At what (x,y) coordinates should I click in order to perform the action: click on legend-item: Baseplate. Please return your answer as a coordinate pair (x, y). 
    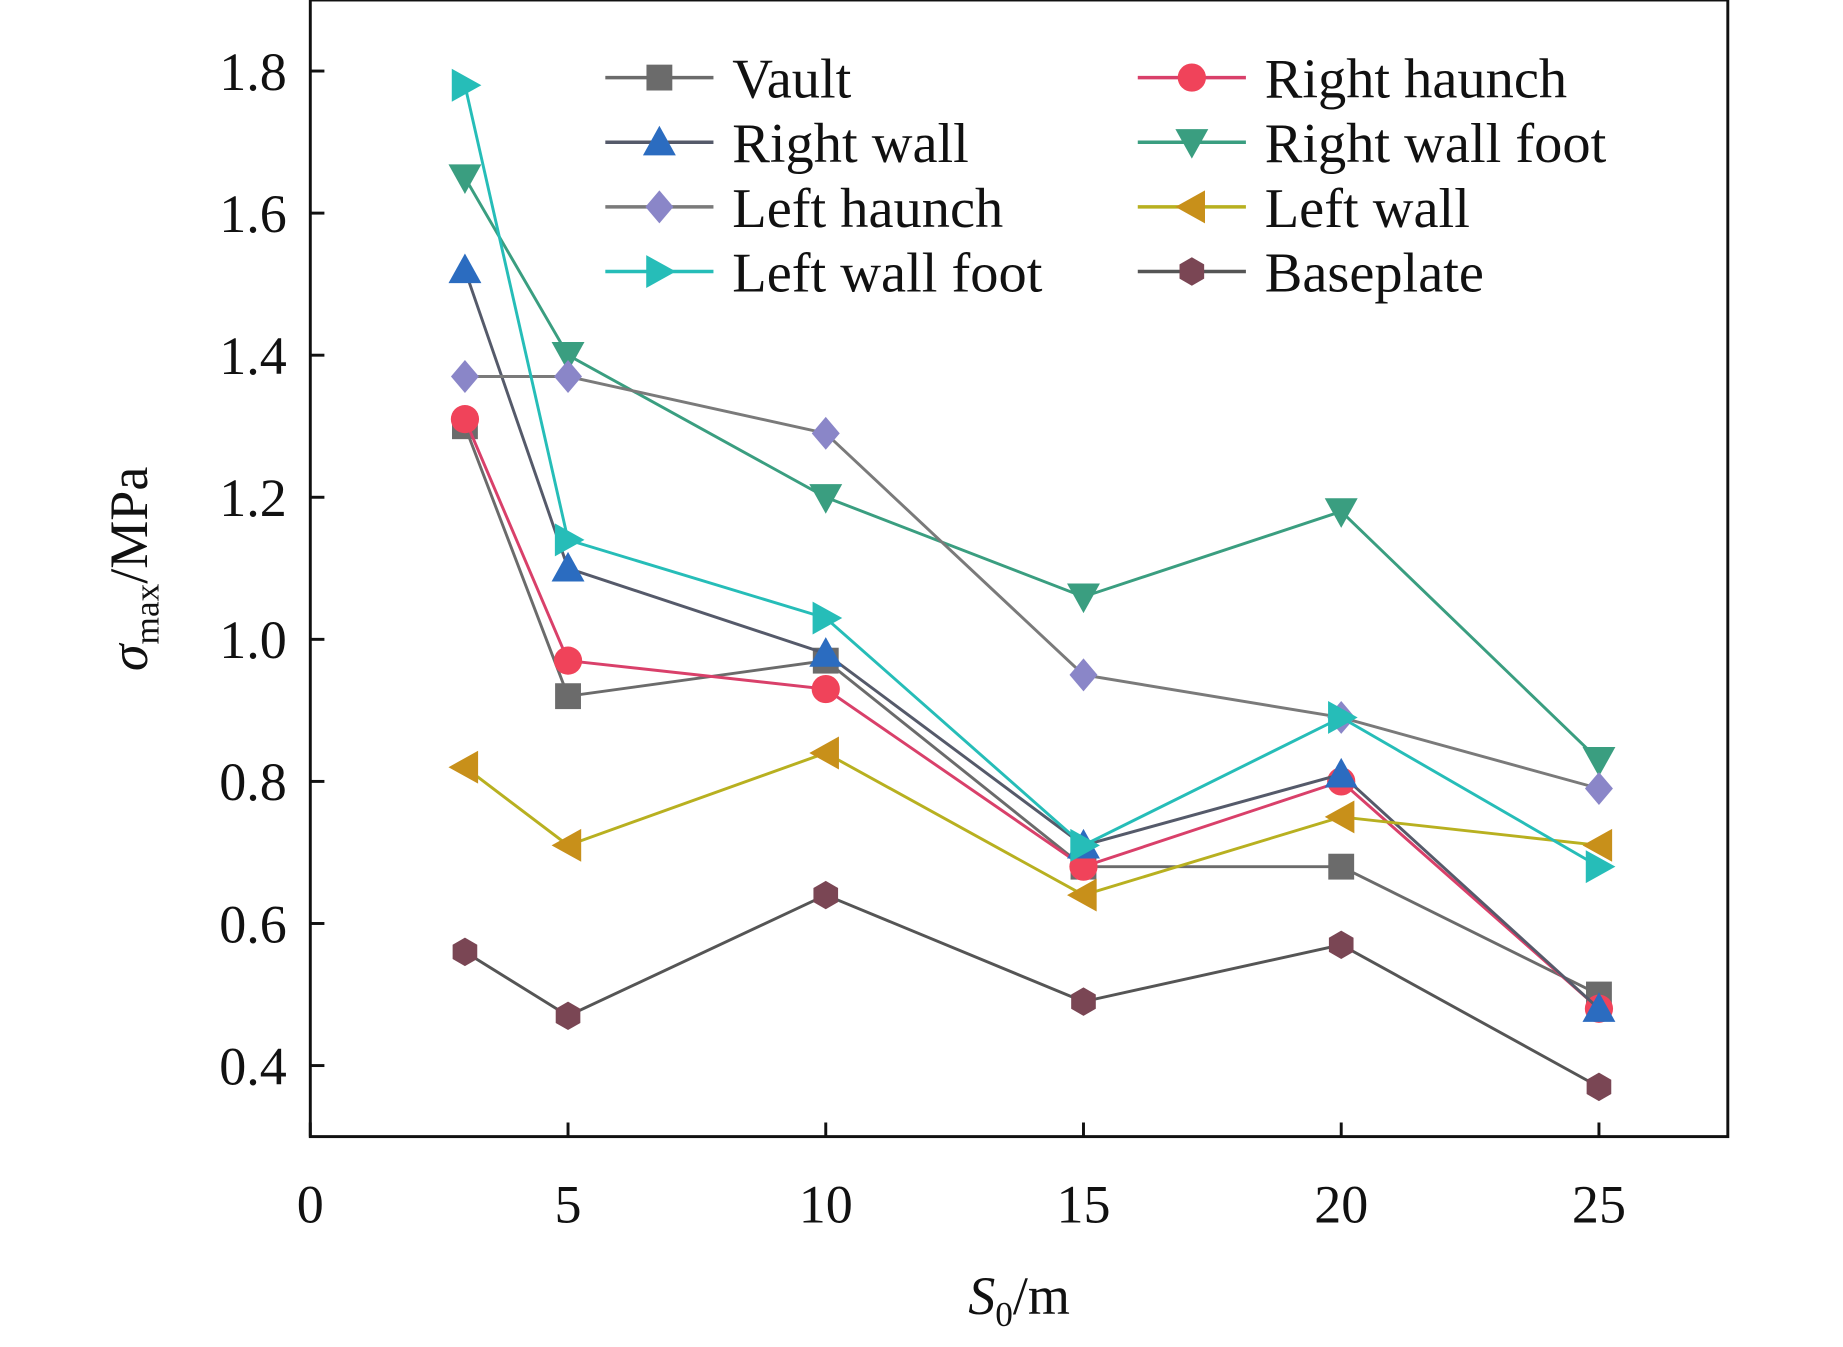
    Looking at the image, I should click on (1310, 274).